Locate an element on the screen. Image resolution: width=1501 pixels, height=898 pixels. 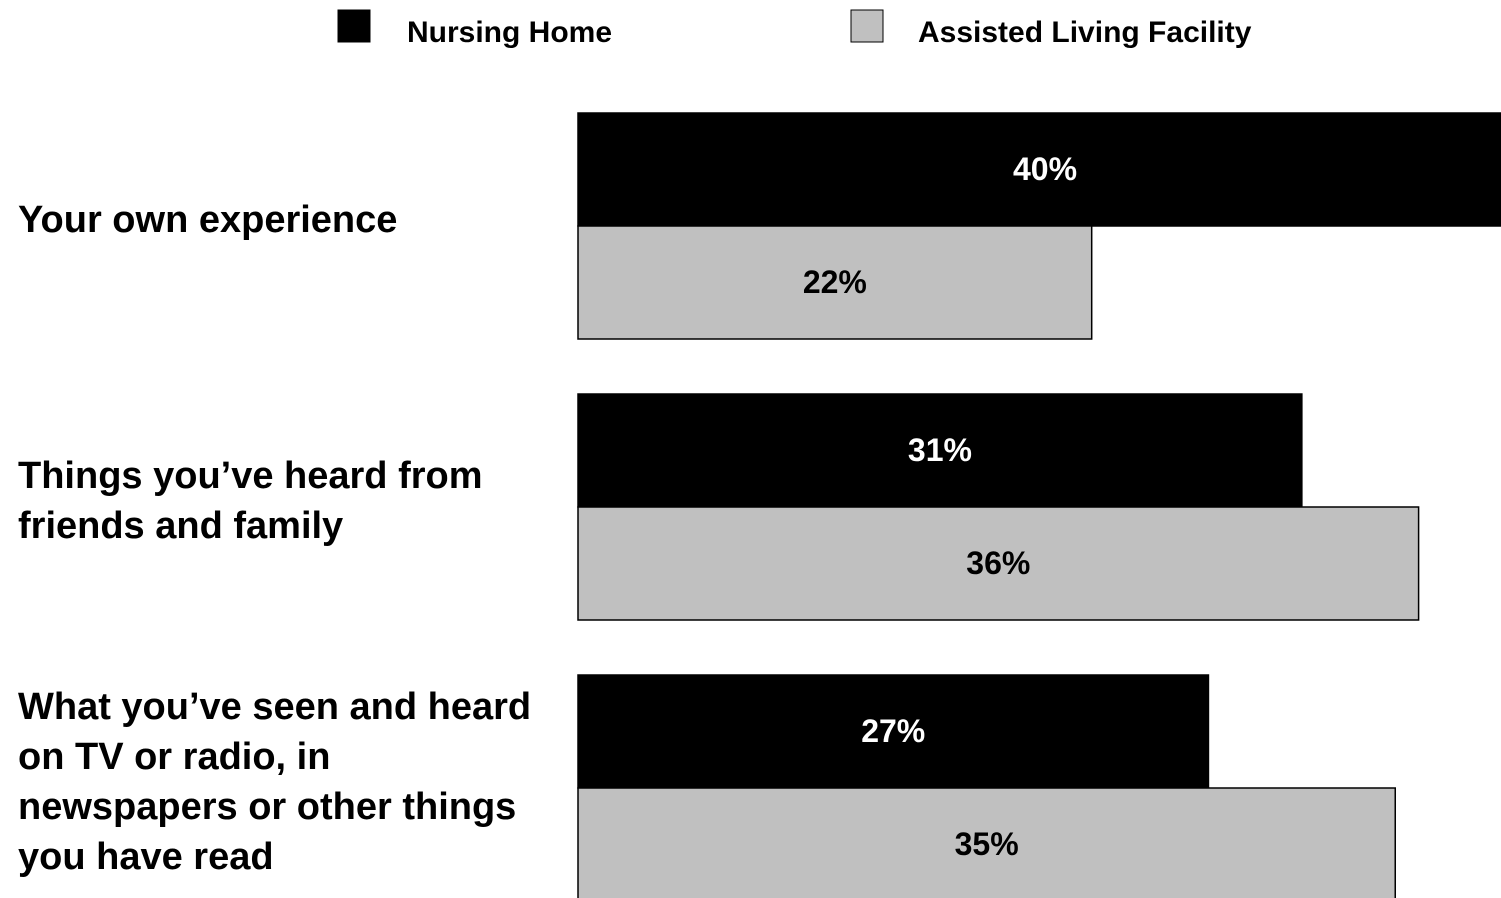
value-label: 35% is located at coordinates (987, 844).